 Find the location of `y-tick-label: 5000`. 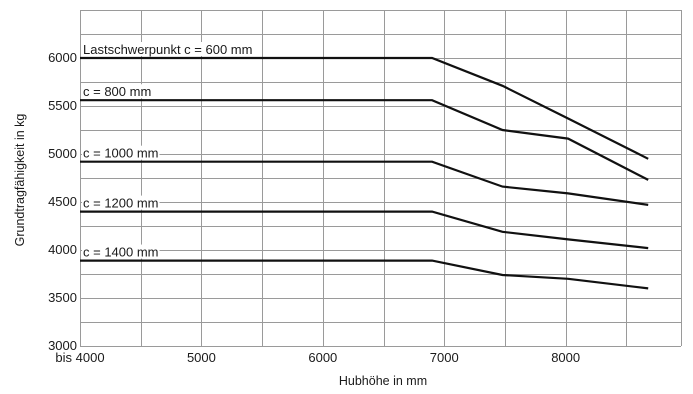

y-tick-label: 5000 is located at coordinates (62, 153).